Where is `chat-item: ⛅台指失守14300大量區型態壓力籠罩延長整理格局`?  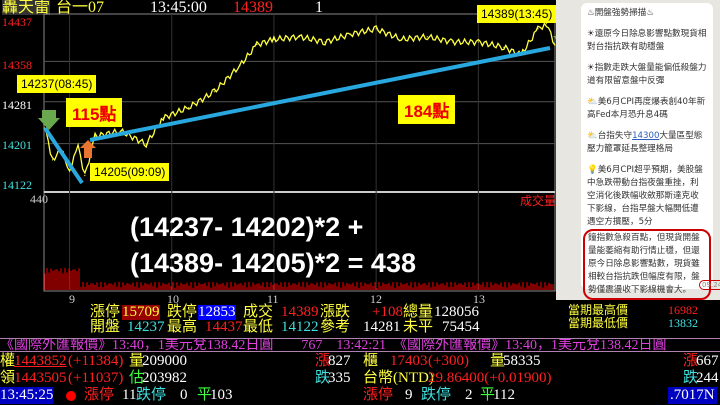 chat-item: ⛅台指失守14300大量區型態壓力籠罩延長整理格局 is located at coordinates (647, 143).